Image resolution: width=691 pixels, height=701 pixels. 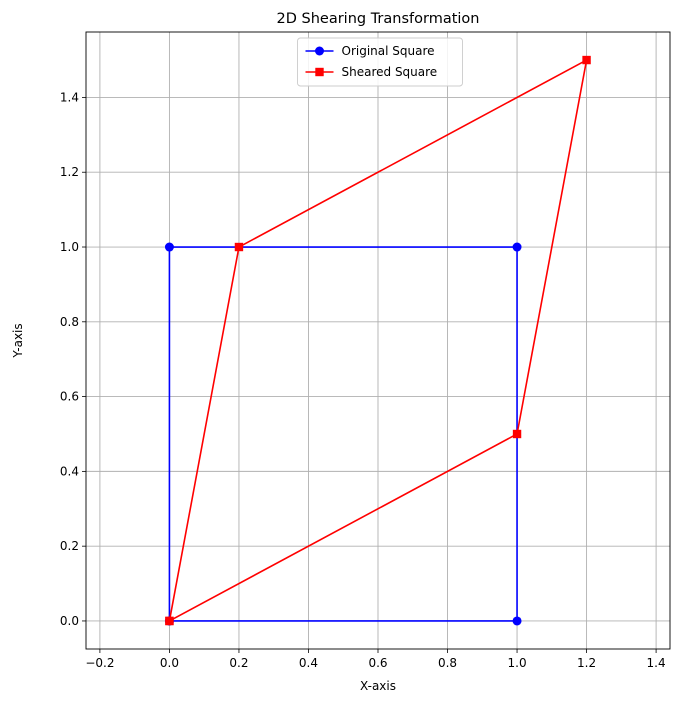 I want to click on y-tick-label: 1.2, so click(x=69, y=172).